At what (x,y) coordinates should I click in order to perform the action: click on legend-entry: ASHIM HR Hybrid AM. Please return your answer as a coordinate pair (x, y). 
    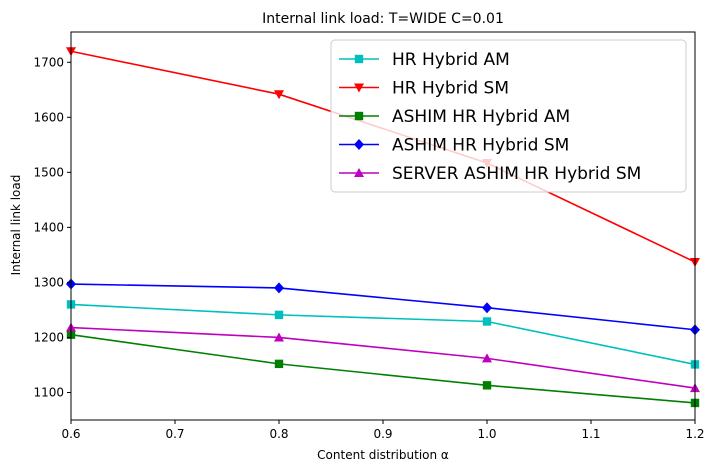
    Looking at the image, I should click on (454, 117).